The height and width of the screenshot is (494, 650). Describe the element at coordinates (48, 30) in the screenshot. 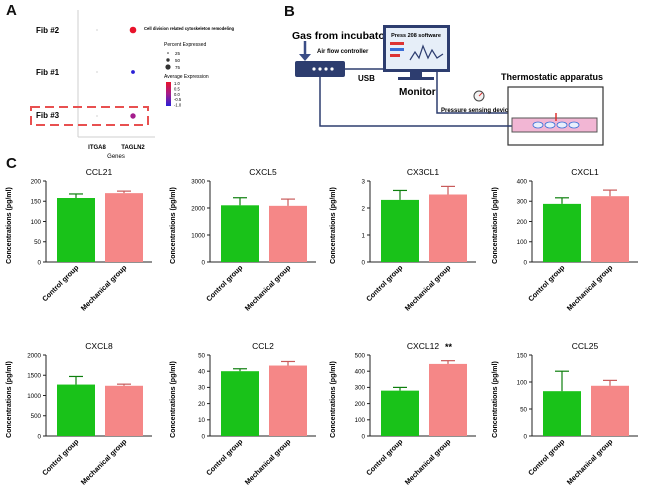

I see `row-label-fib2: Fib #2` at that location.